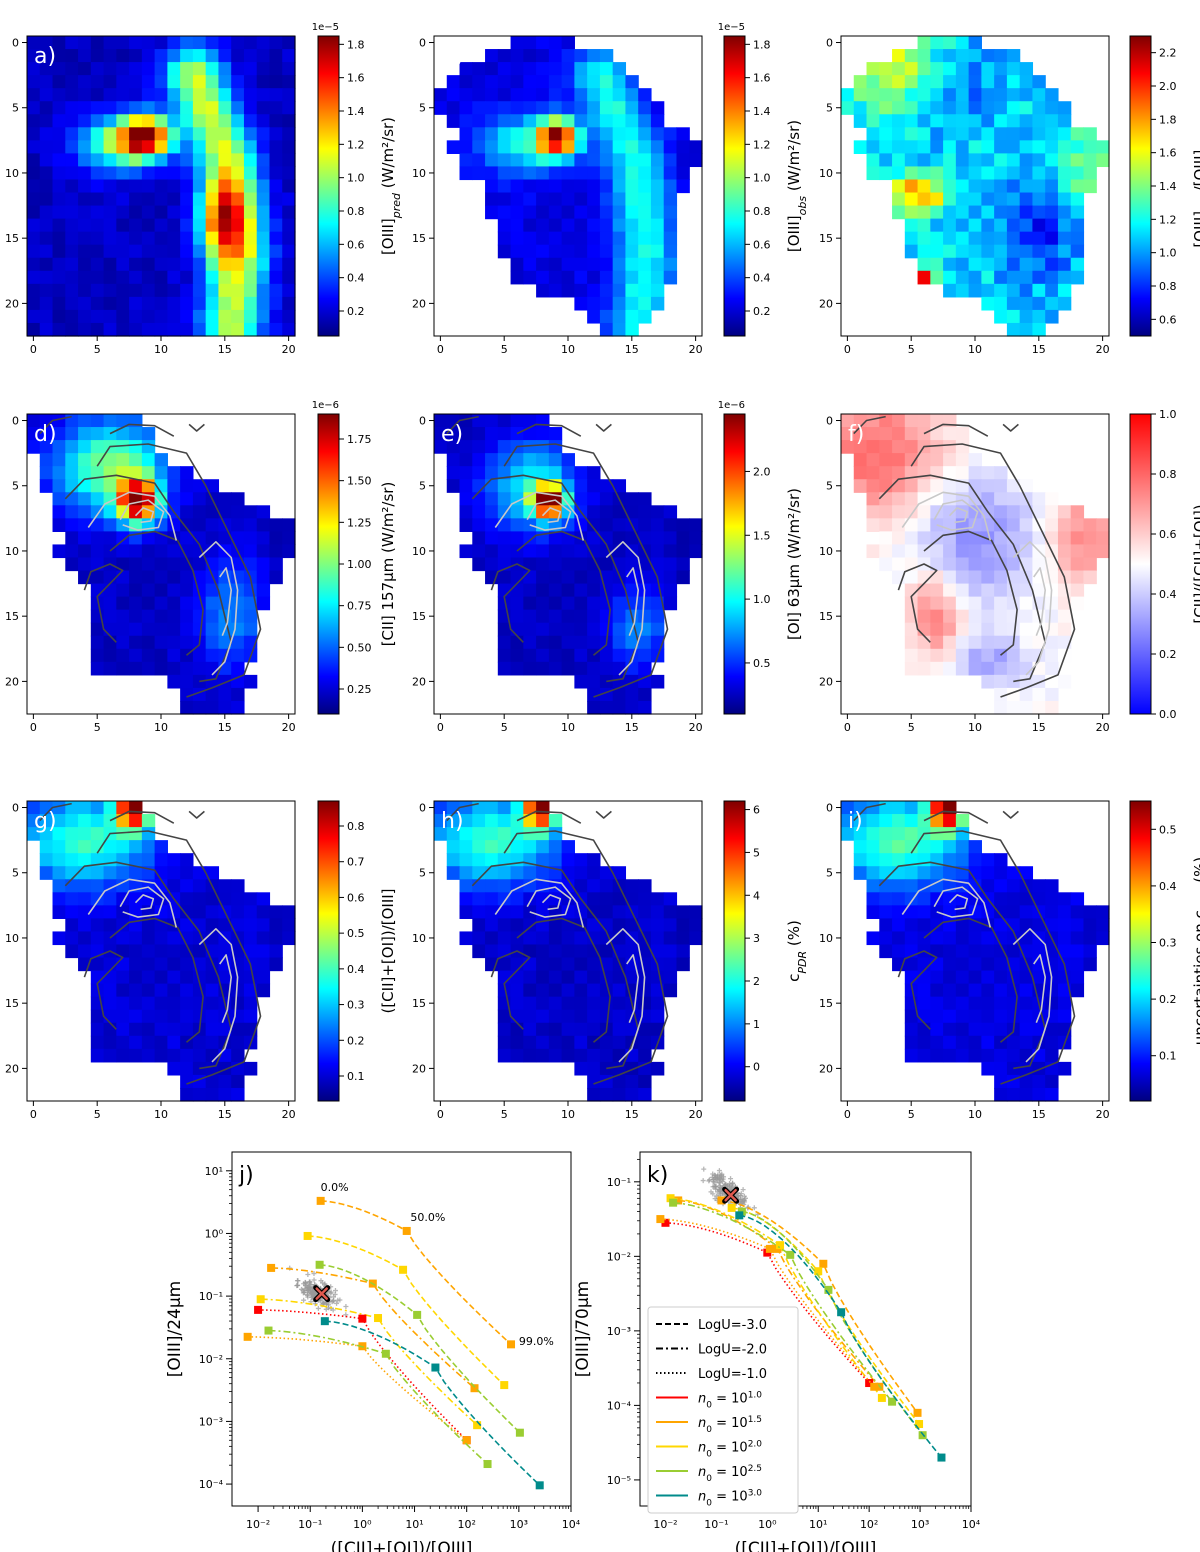 The width and height of the screenshot is (1200, 1552). What do you see at coordinates (504, 349) in the screenshot?
I see `x-tick-label: 5` at bounding box center [504, 349].